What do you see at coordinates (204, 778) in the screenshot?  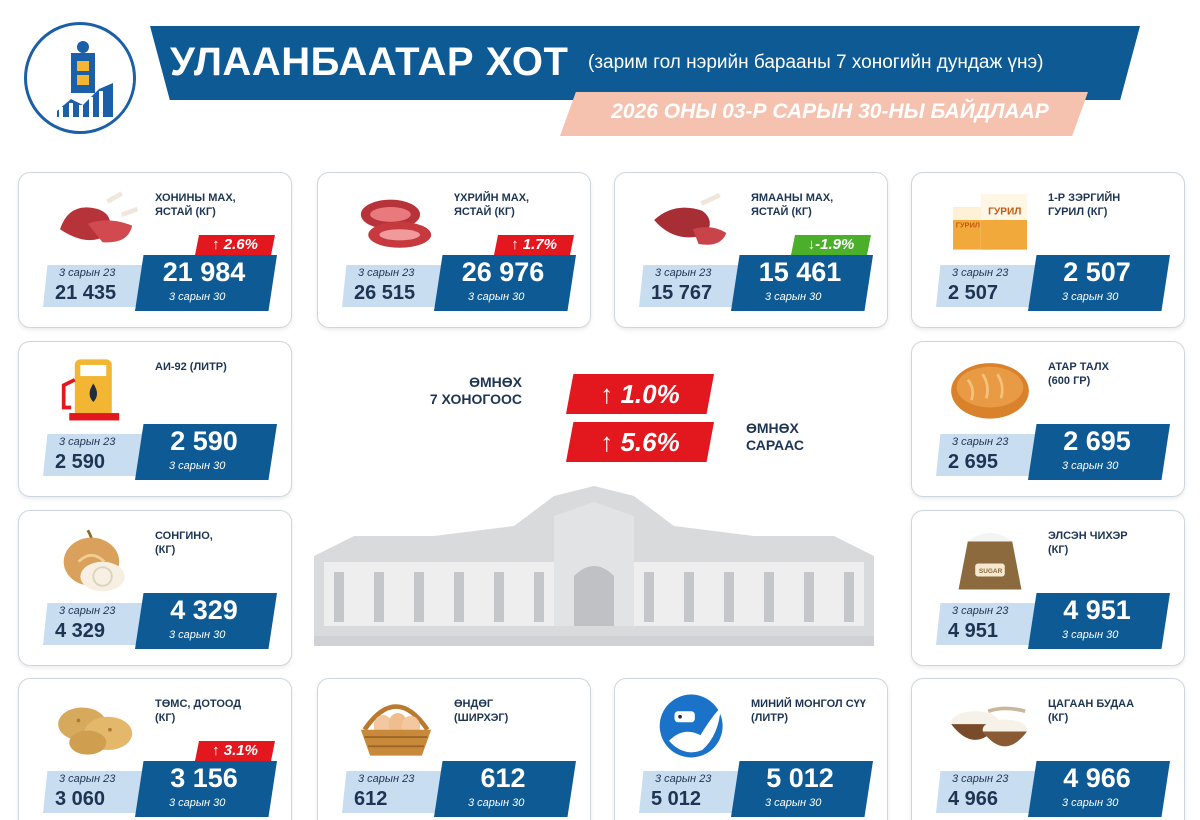 I see `current-price: 3 156` at bounding box center [204, 778].